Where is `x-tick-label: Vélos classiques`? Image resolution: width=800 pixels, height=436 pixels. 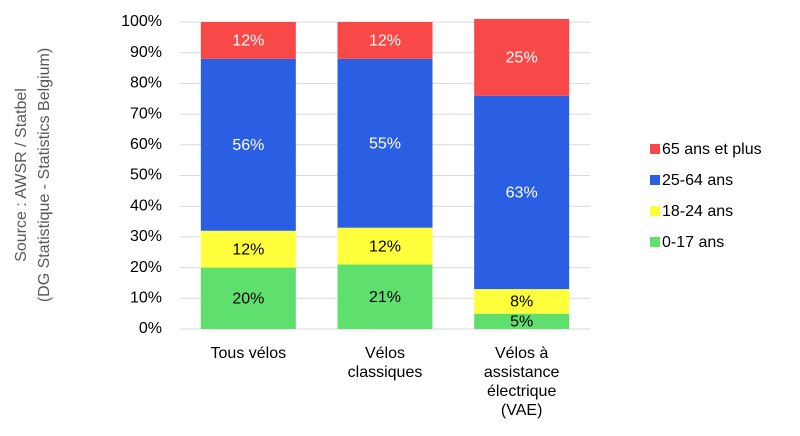 x-tick-label: Vélos classiques is located at coordinates (385, 363).